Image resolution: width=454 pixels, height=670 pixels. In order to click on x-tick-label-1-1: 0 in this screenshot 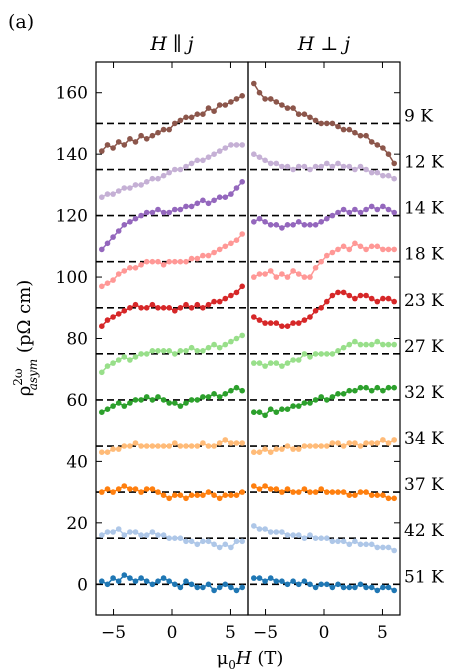, I will do `click(324, 633)`.